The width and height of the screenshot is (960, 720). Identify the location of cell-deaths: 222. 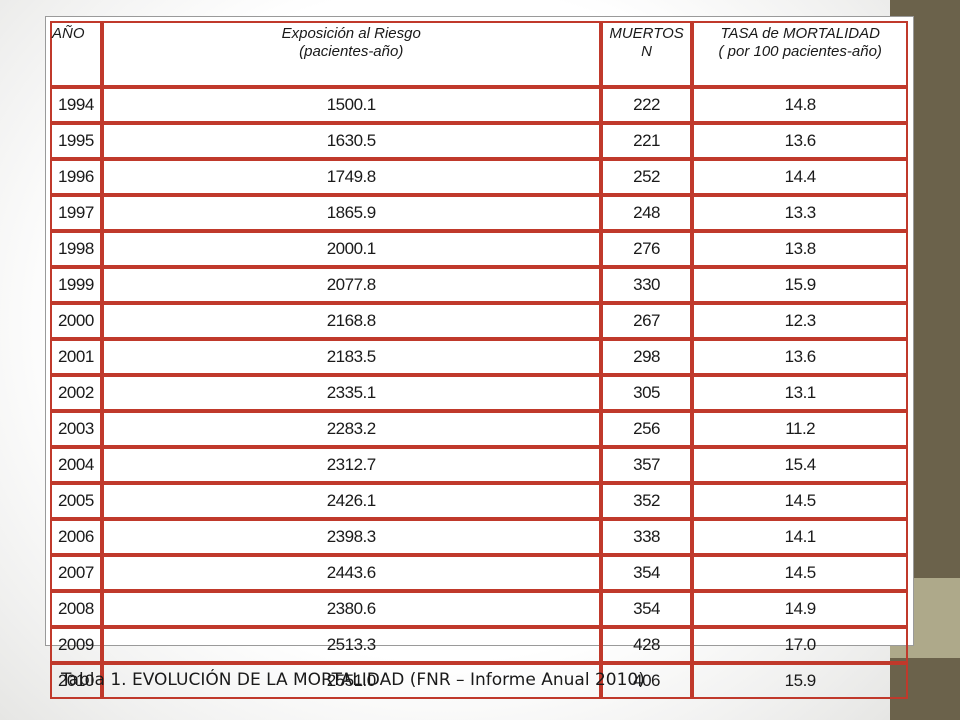
(646, 105).